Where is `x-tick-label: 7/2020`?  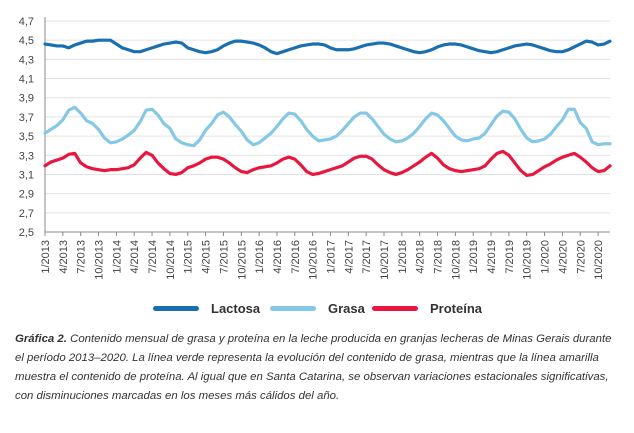
x-tick-label: 7/2020 is located at coordinates (581, 257).